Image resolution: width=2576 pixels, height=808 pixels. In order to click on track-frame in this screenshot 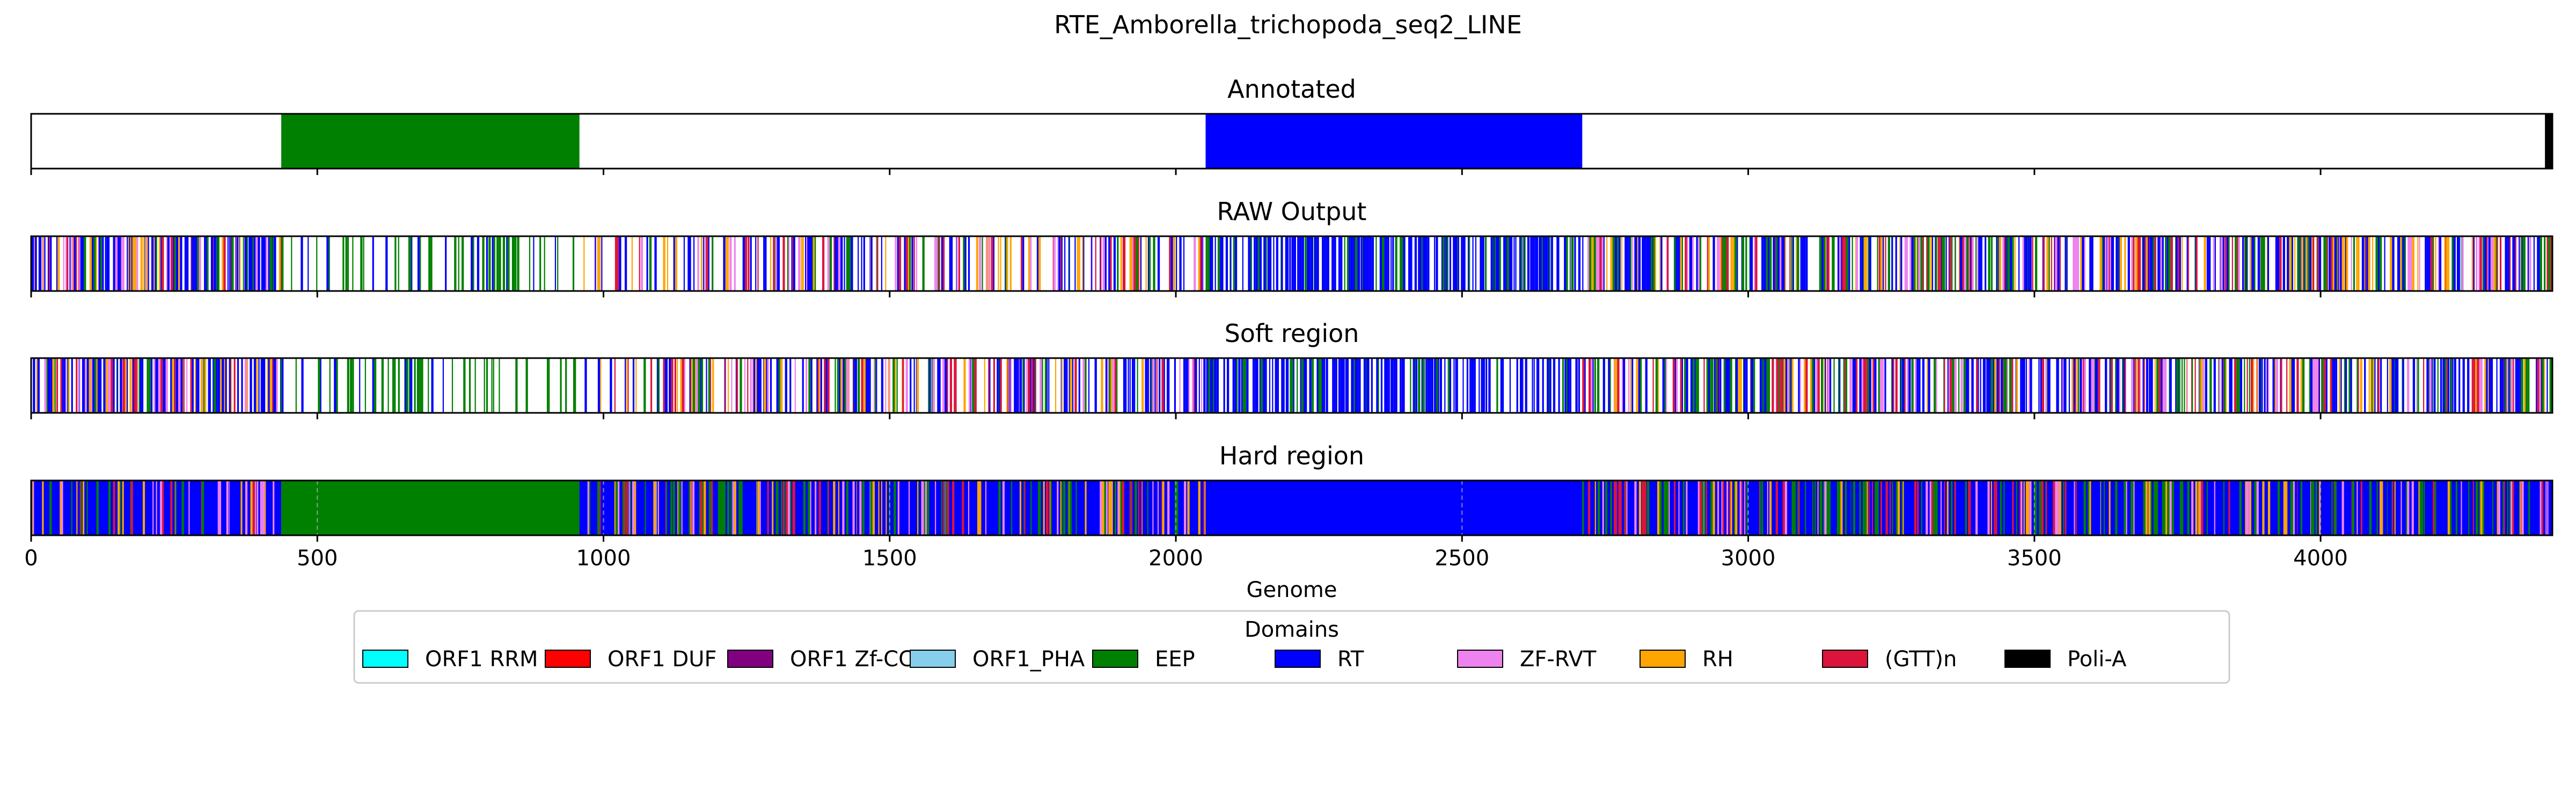, I will do `click(1291, 385)`.